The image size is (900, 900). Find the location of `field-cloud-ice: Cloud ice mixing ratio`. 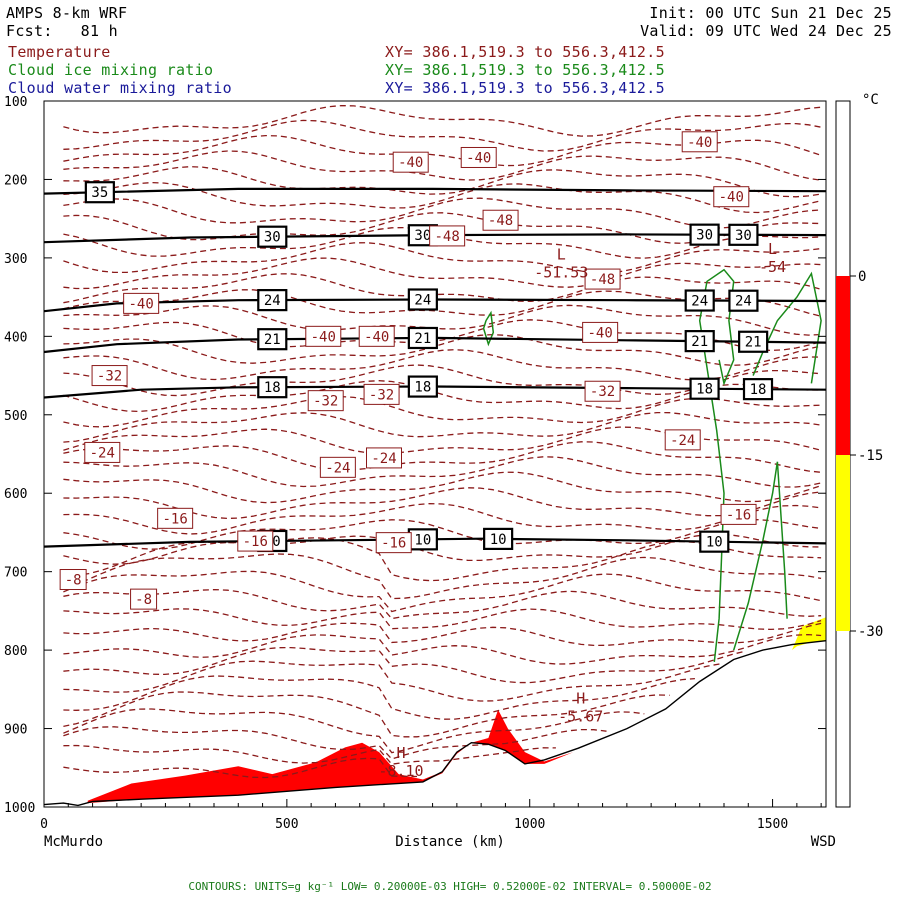

field-cloud-ice: Cloud ice mixing ratio is located at coordinates (111, 70).